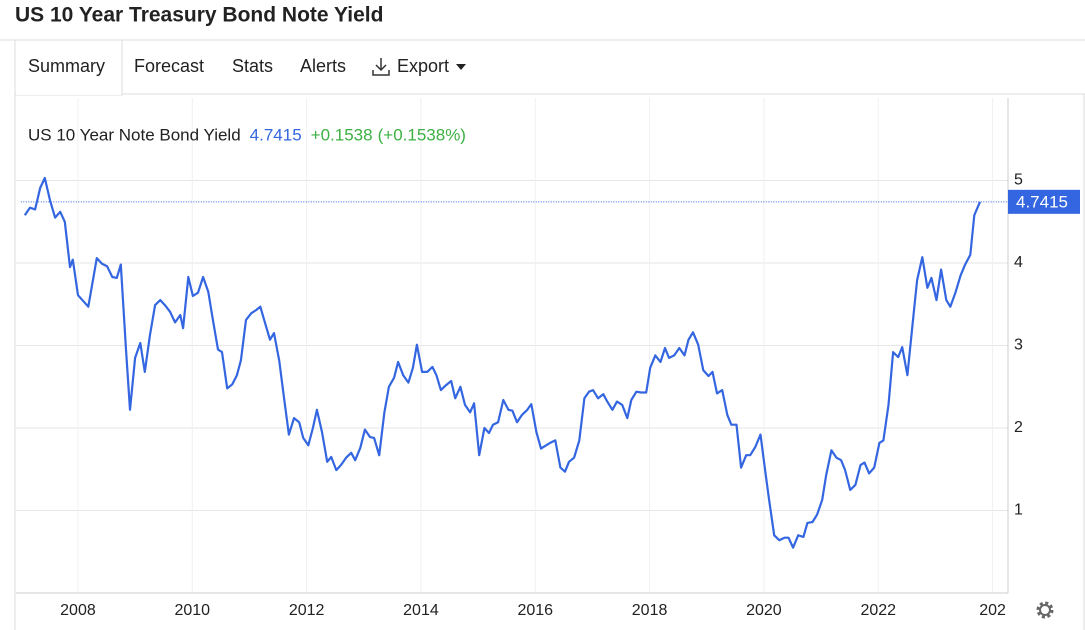  Describe the element at coordinates (461, 67) in the screenshot. I see `dropdown-caret` at that location.